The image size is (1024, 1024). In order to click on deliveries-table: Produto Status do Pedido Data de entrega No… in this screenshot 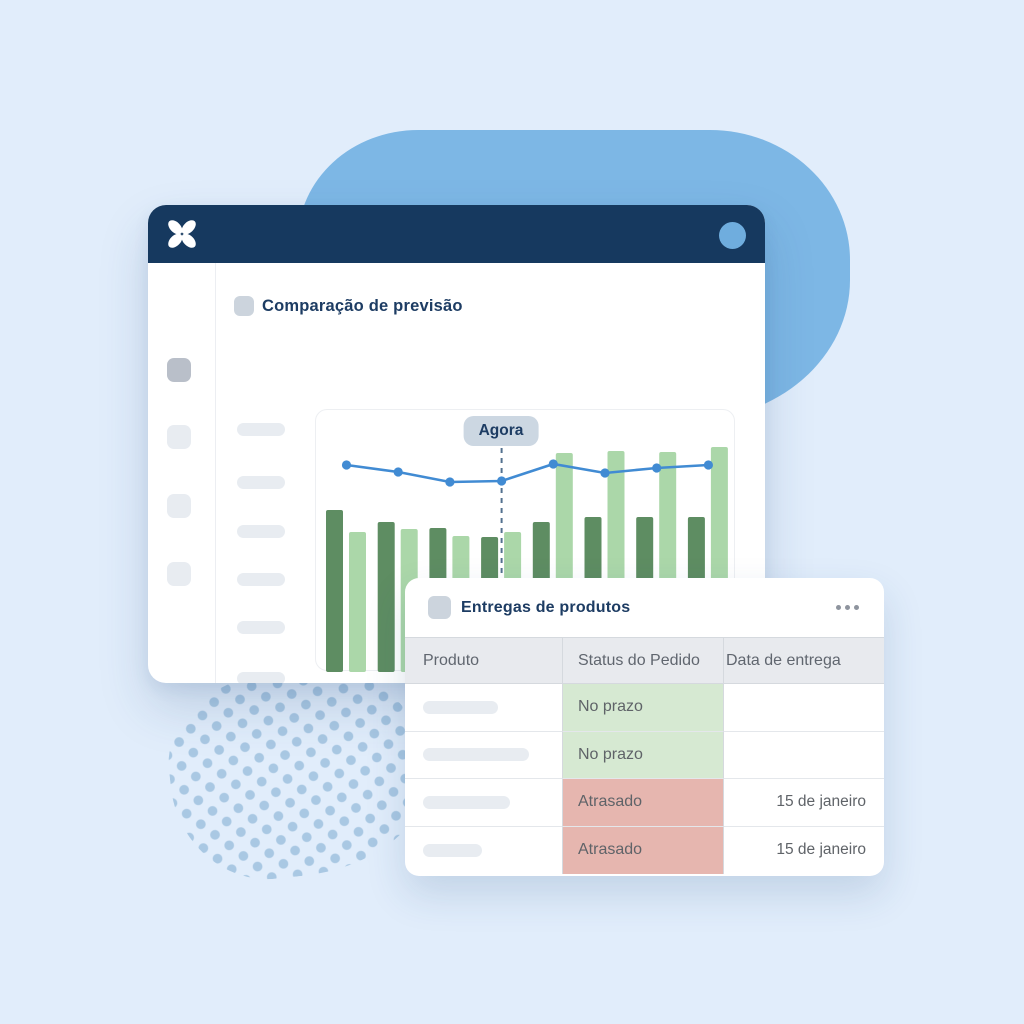, I will do `click(644, 755)`.